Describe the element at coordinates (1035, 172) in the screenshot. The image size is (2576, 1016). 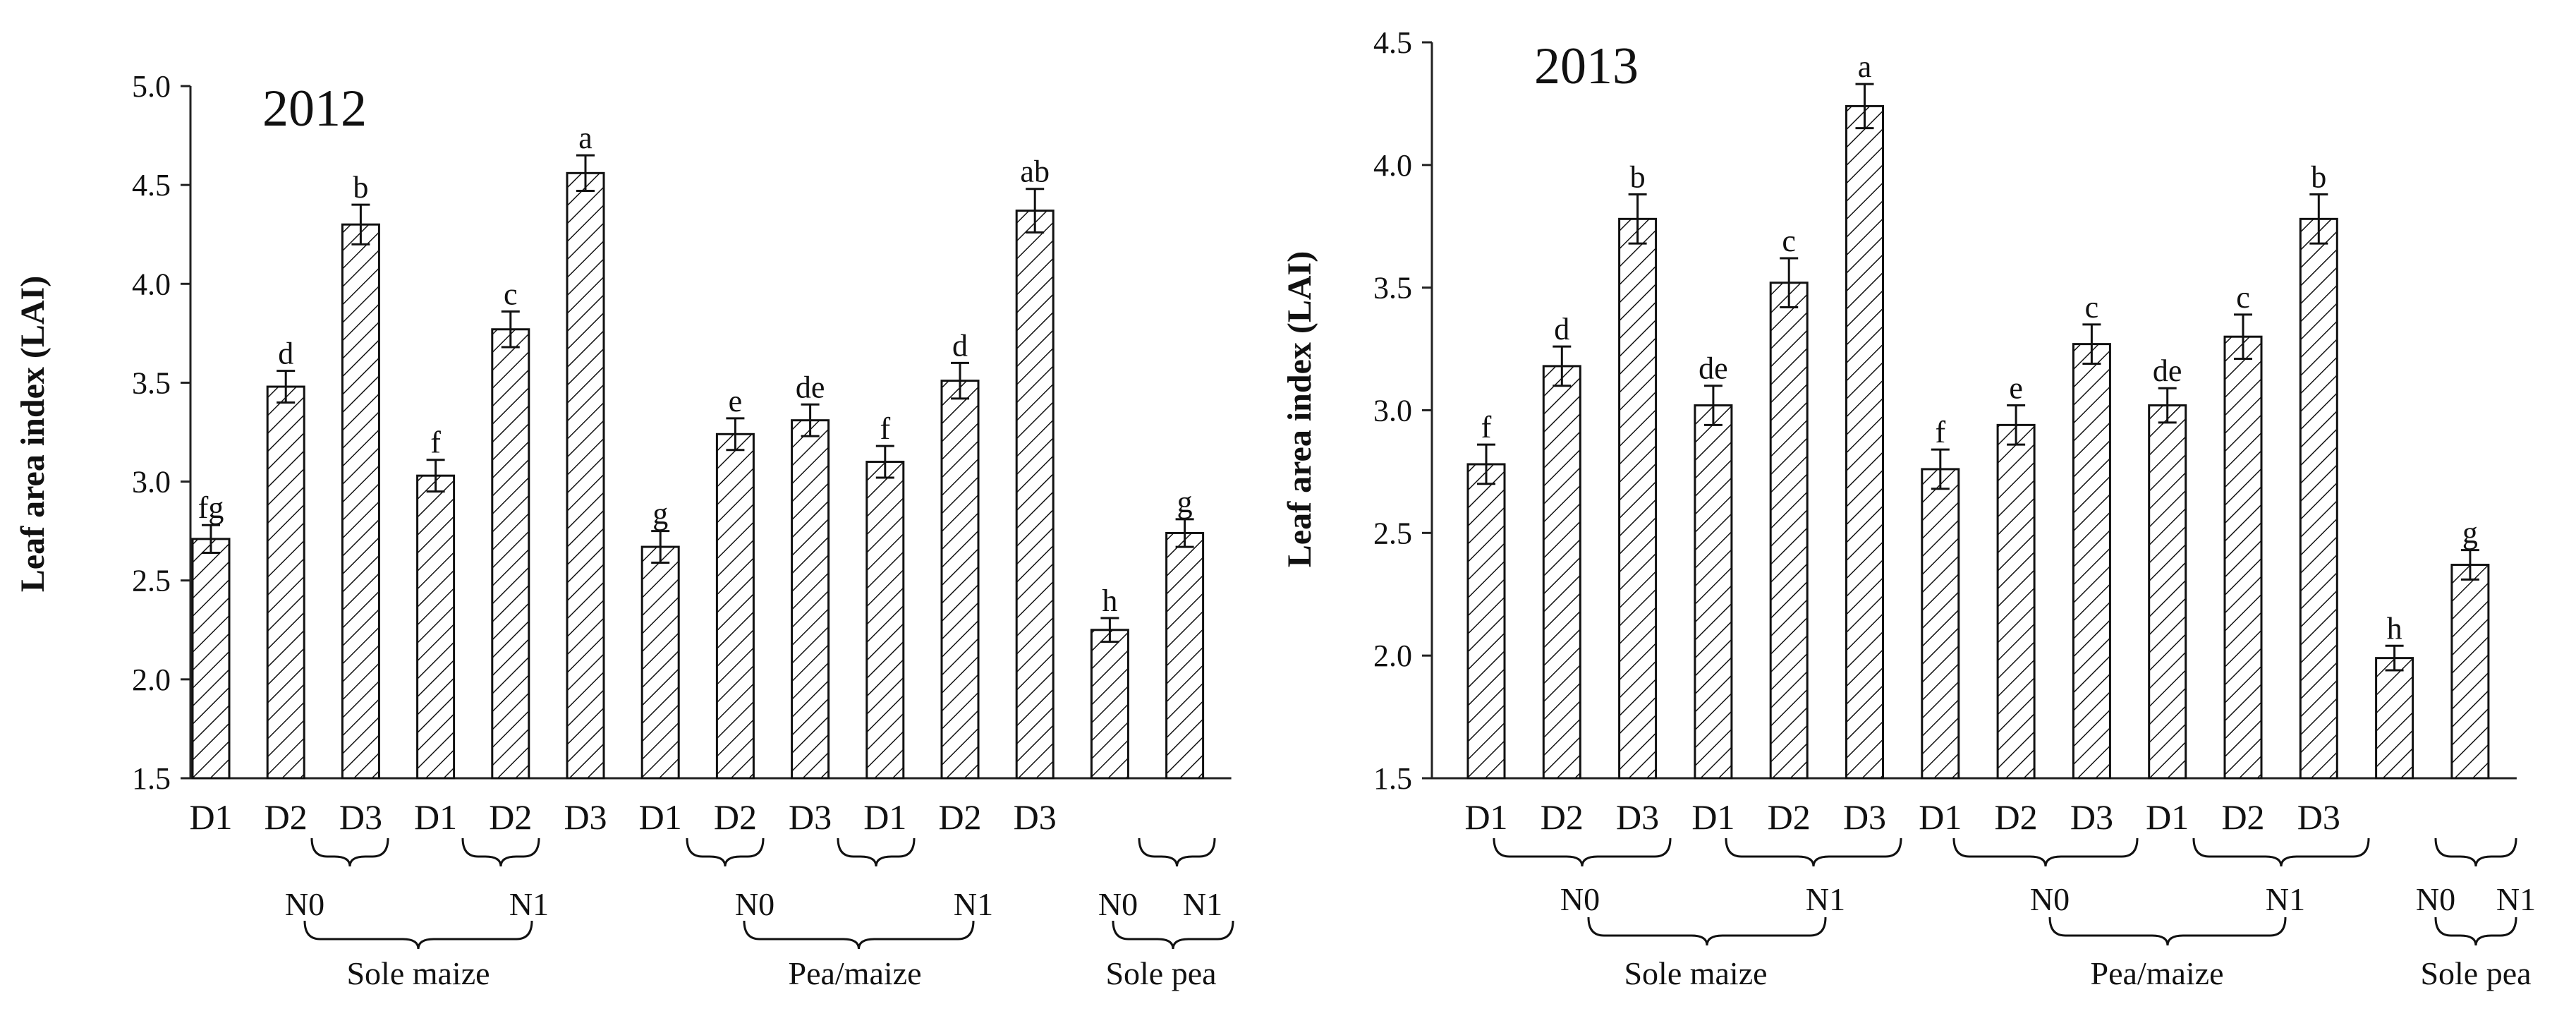
I see `significance-label: ab` at that location.